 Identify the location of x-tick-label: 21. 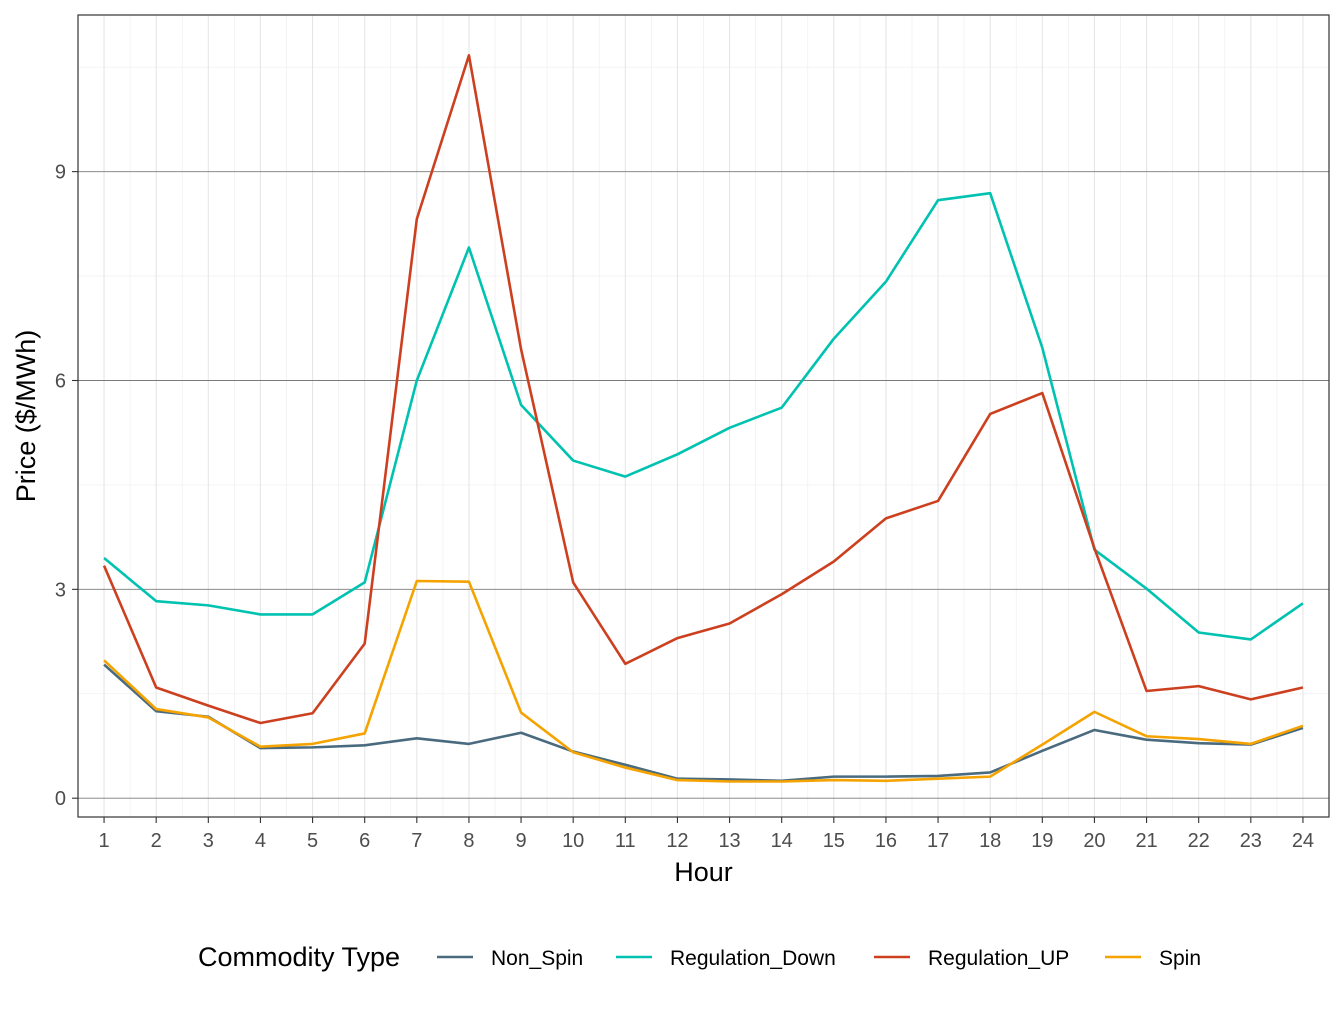
(1146, 841).